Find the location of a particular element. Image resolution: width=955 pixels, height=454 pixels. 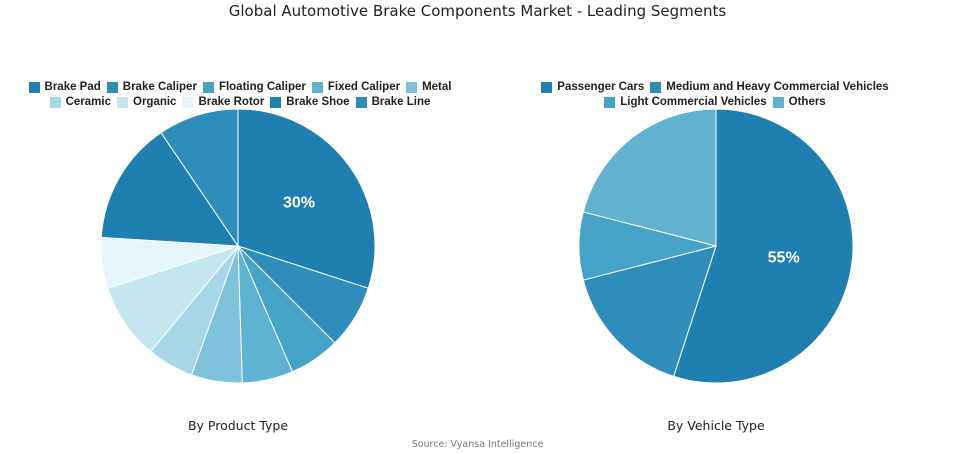

legend-label: Brake Pad is located at coordinates (72, 87).